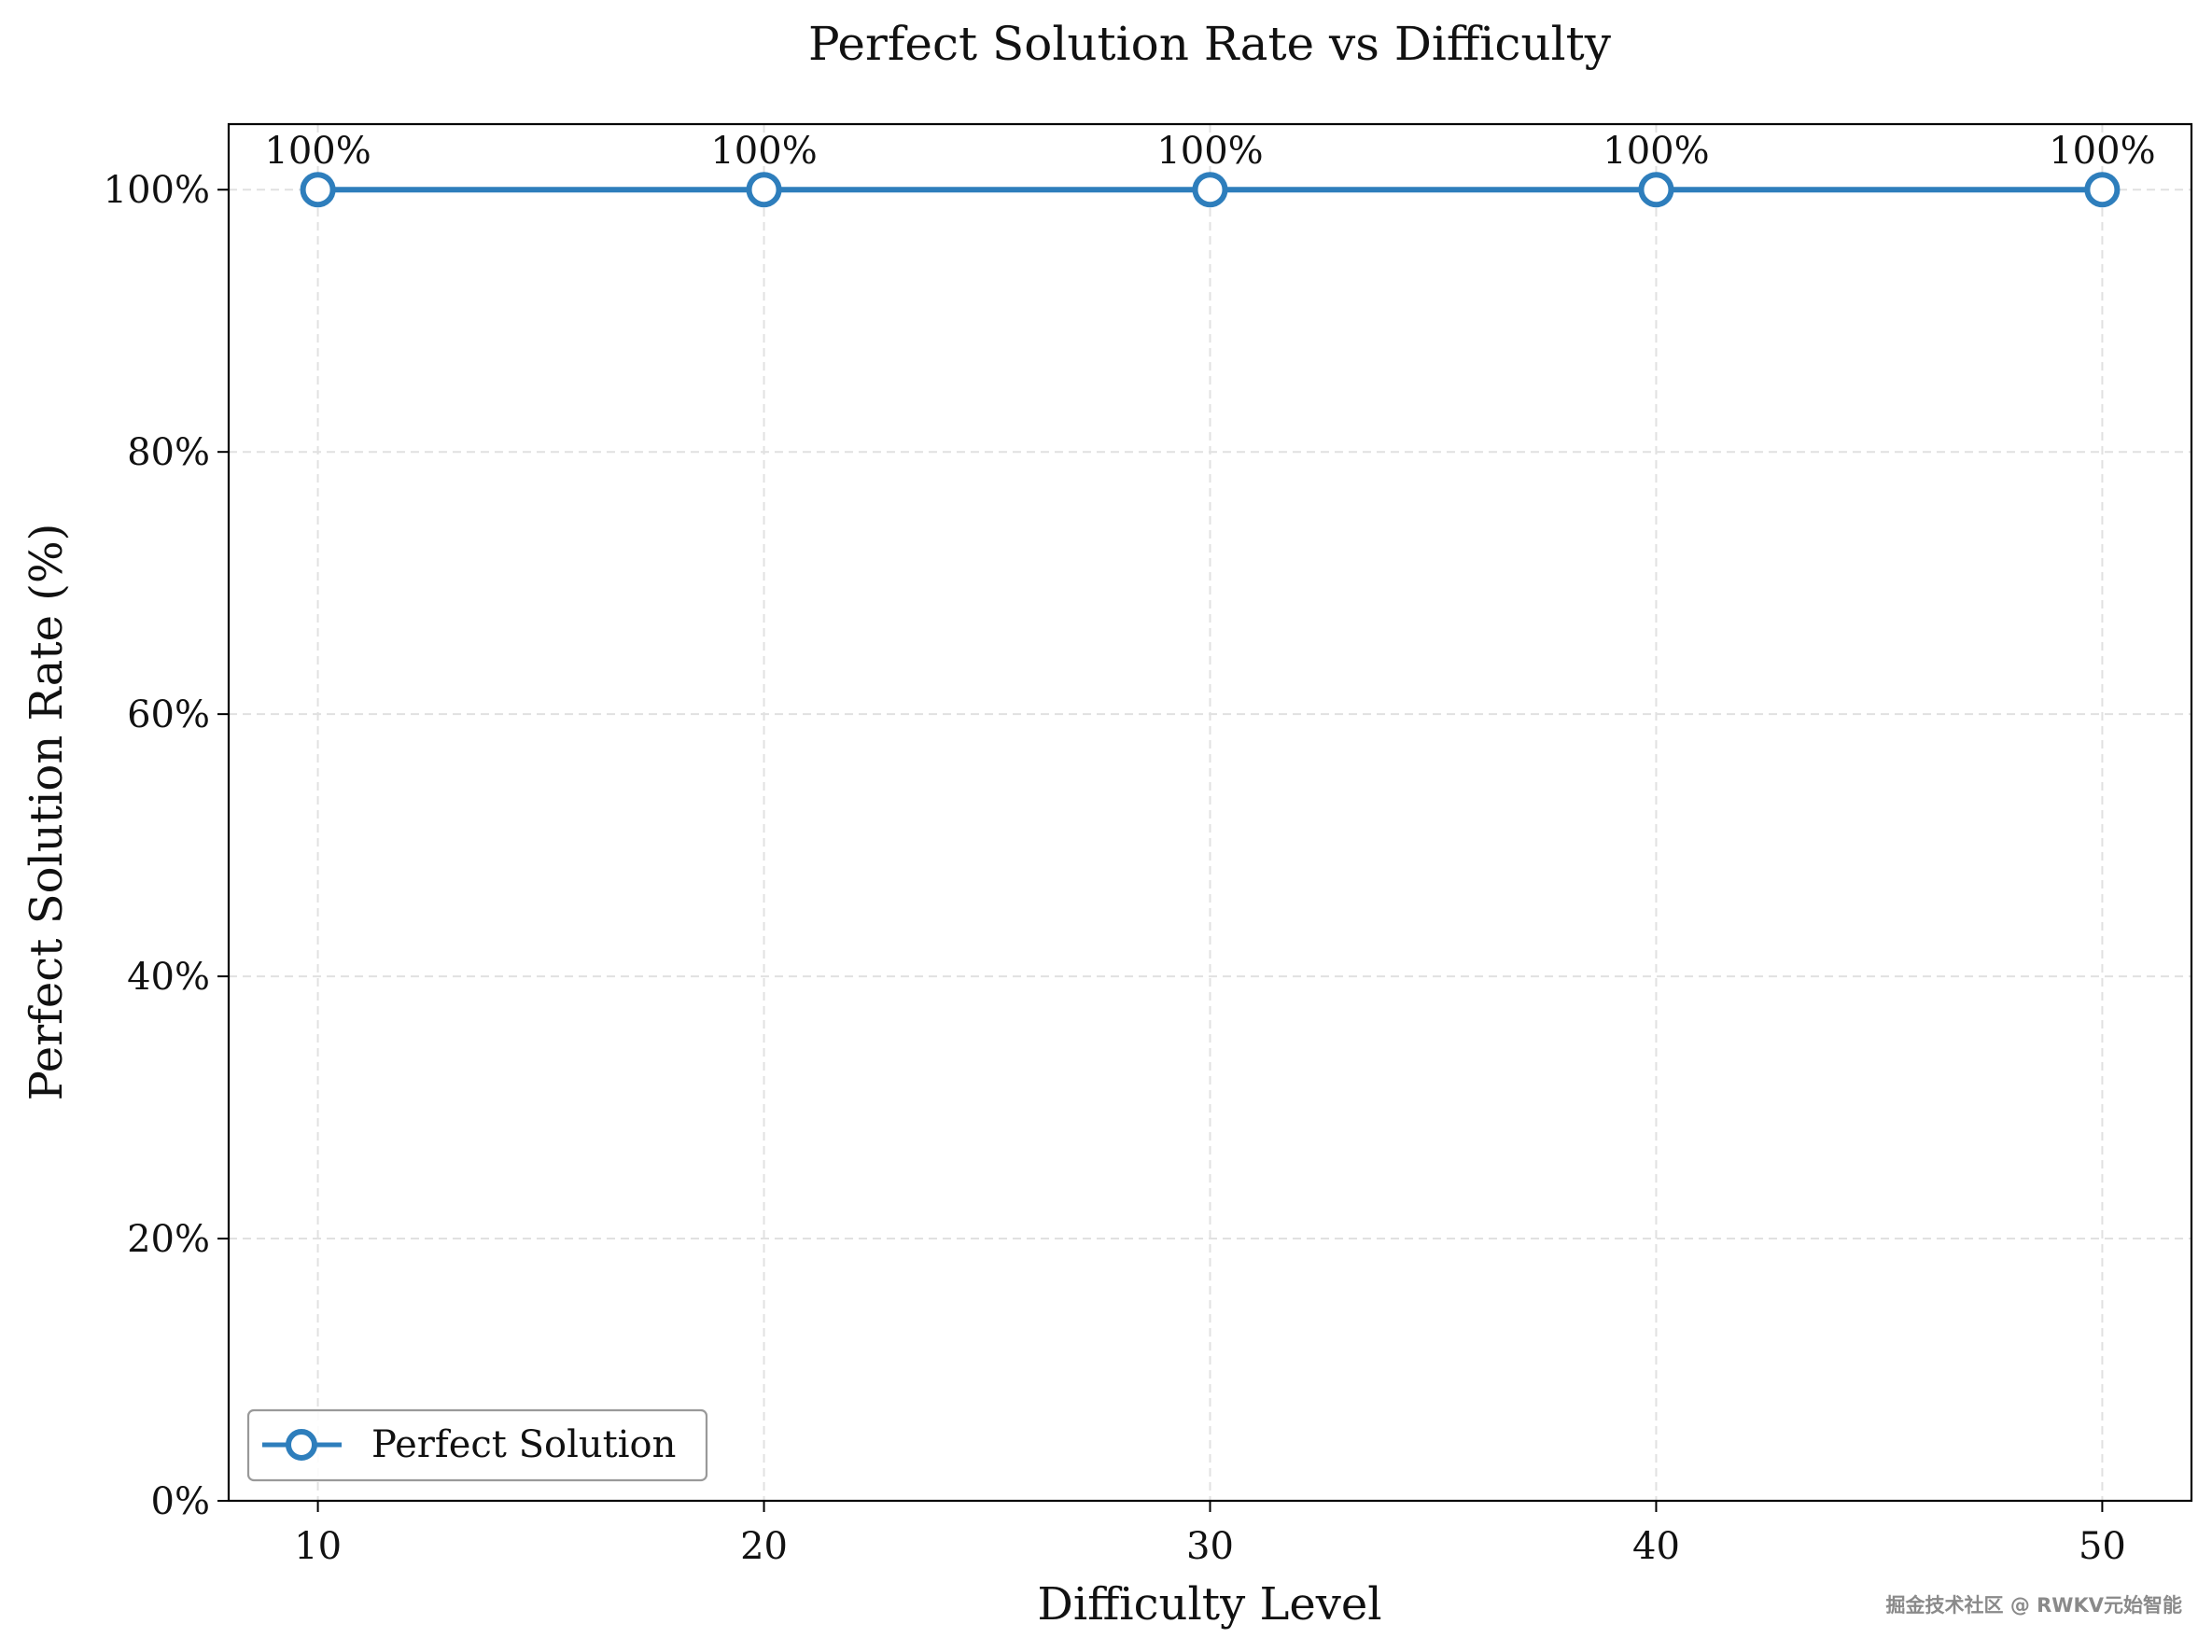  Describe the element at coordinates (47, 812) in the screenshot. I see `y-axis-label: Perfect Solution Rate (%)` at that location.